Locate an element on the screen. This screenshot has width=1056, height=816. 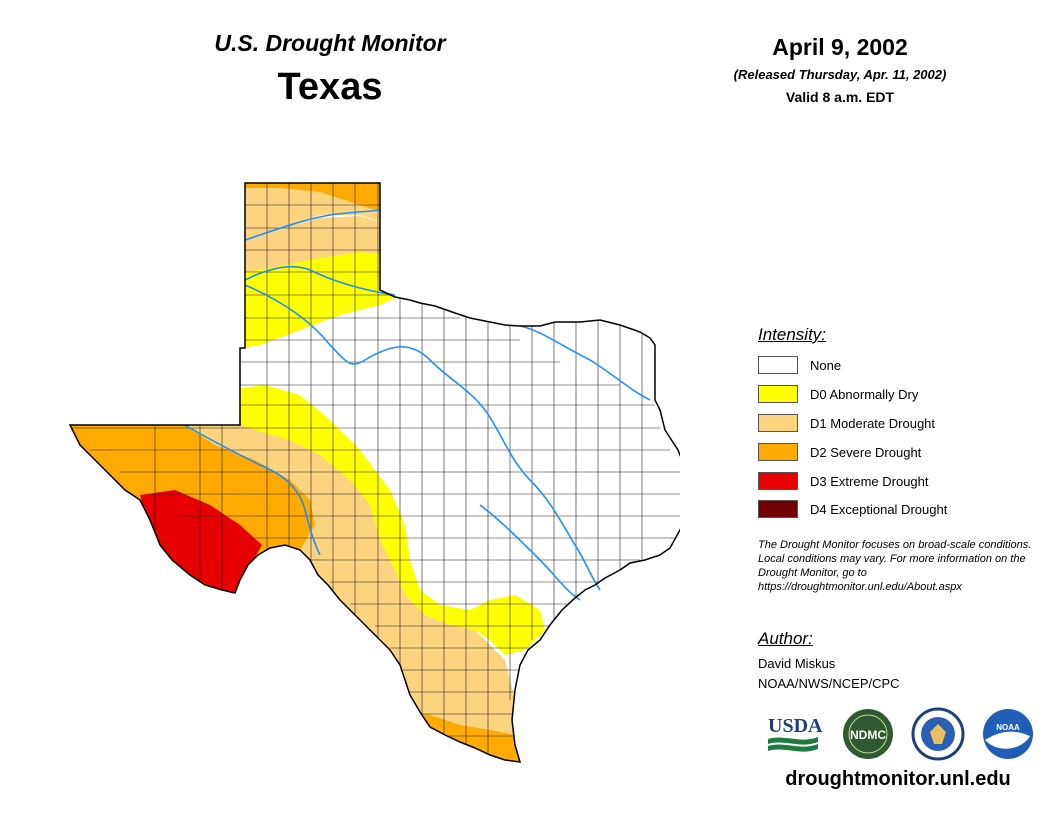
legend-label: D0 Abnormally Dry is located at coordinates (864, 394).